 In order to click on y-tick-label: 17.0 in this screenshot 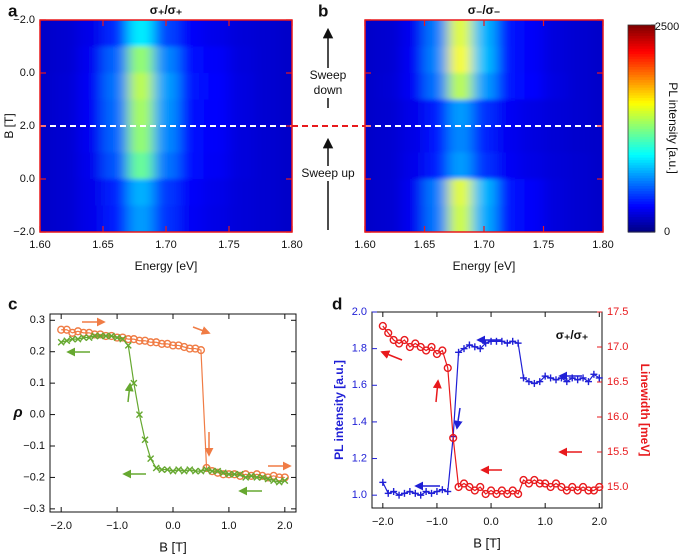, I will do `click(617, 347)`.